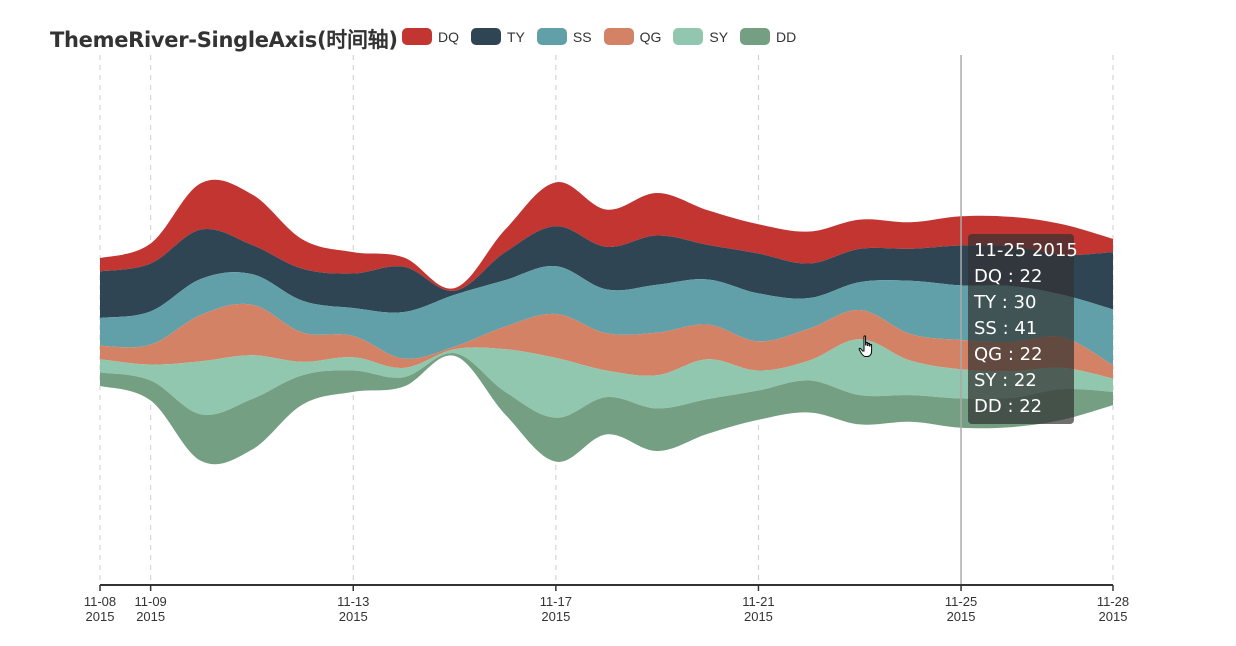 The height and width of the screenshot is (646, 1236). I want to click on legend-label: QG, so click(650, 36).